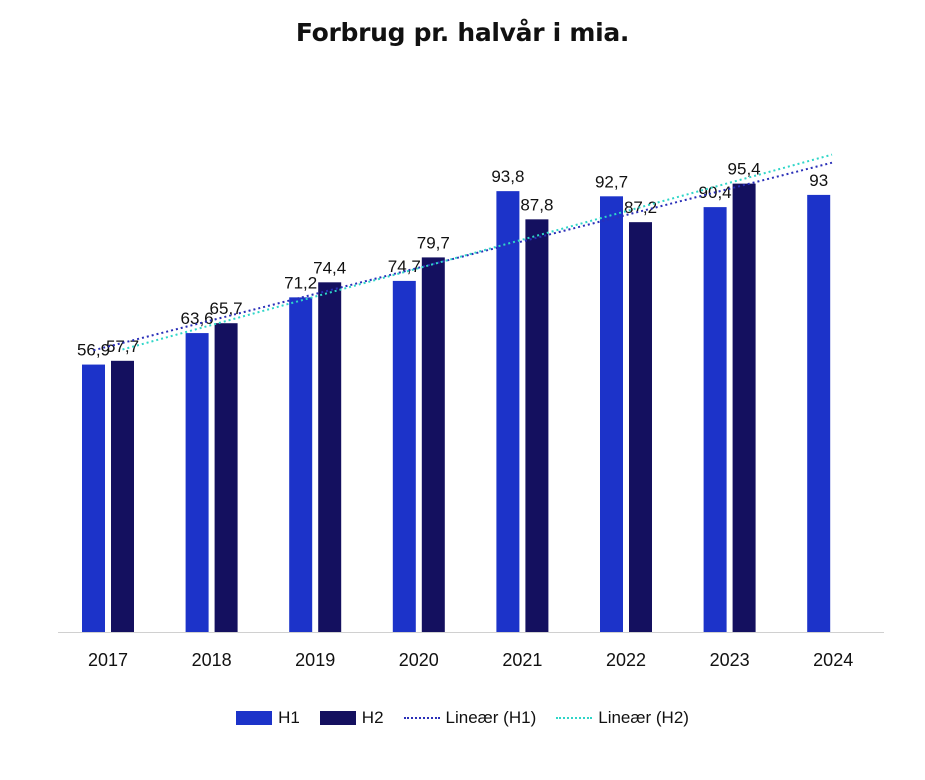  Describe the element at coordinates (122, 346) in the screenshot. I see `data-label-h2-2017: 57,7` at that location.